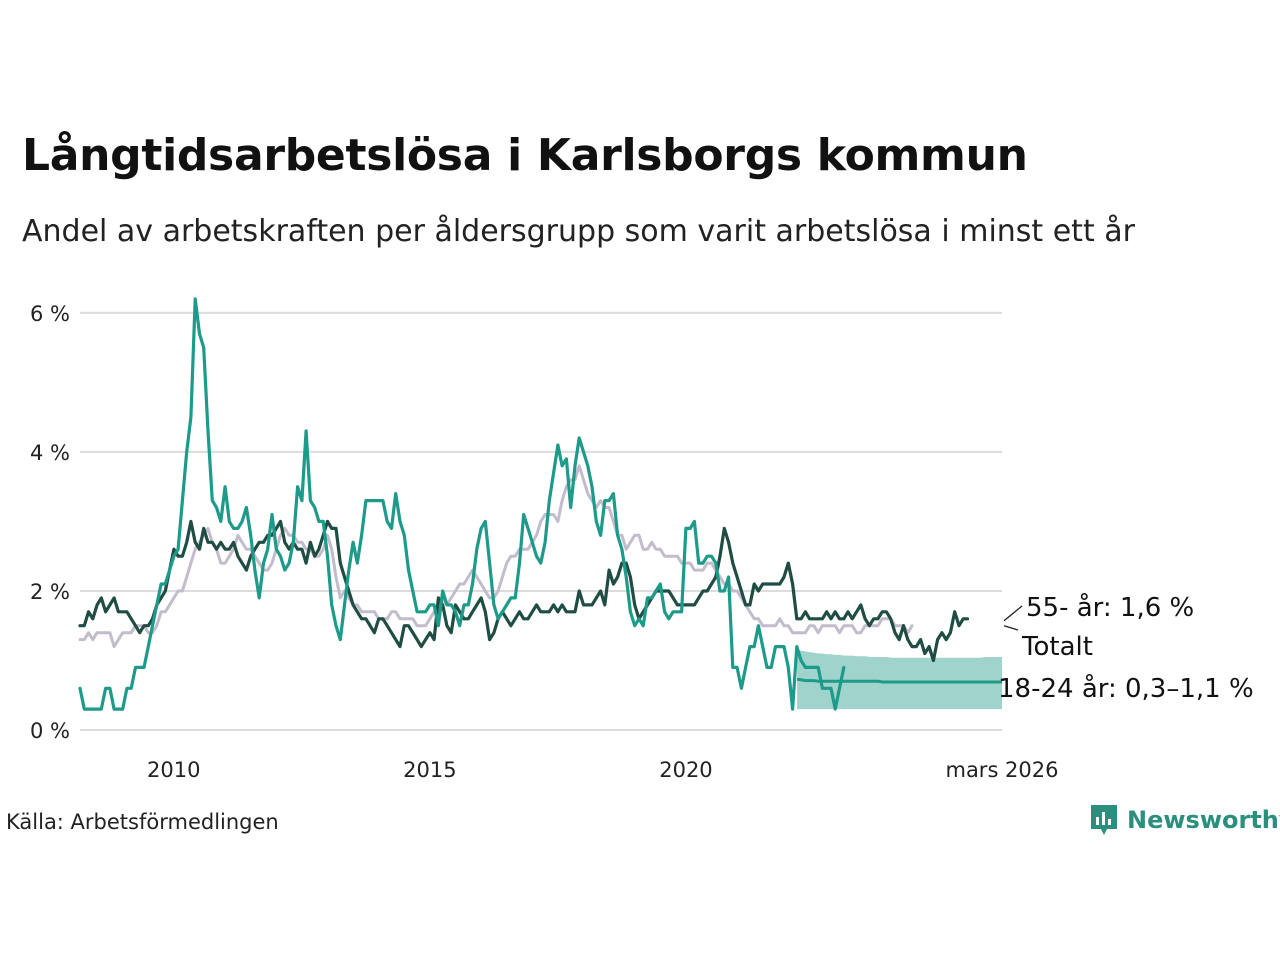 The image size is (1280, 960). Describe the element at coordinates (1203, 820) in the screenshot. I see `brand-name: Newsworthy` at that location.